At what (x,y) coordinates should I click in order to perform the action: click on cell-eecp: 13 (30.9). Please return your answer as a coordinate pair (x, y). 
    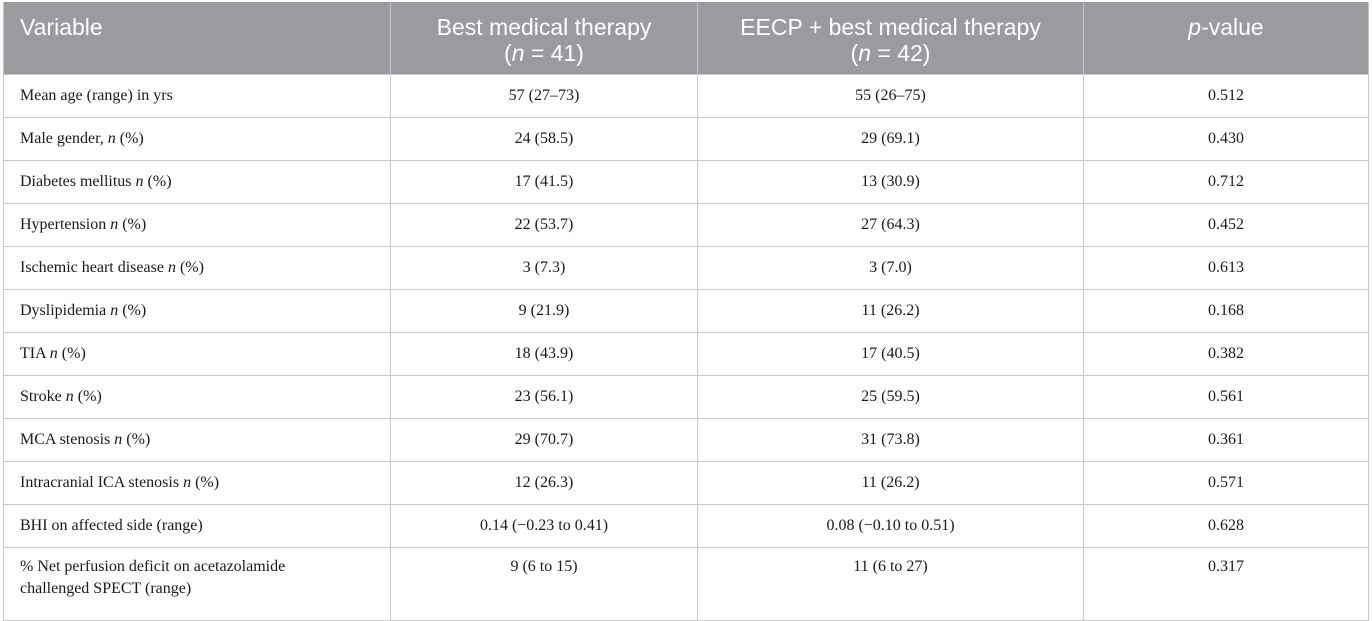
    Looking at the image, I should click on (890, 182).